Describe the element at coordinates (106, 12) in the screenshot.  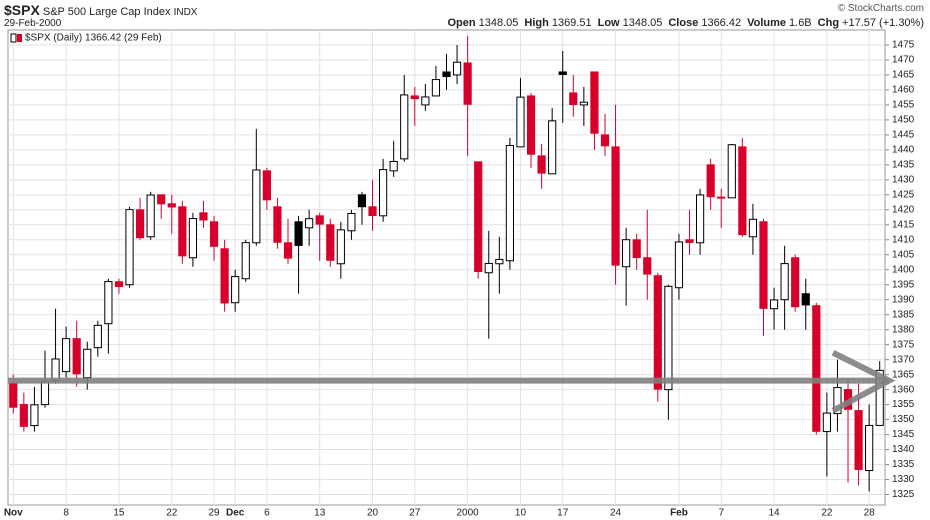
I see `title: S&P 500 Large Cap Index` at that location.